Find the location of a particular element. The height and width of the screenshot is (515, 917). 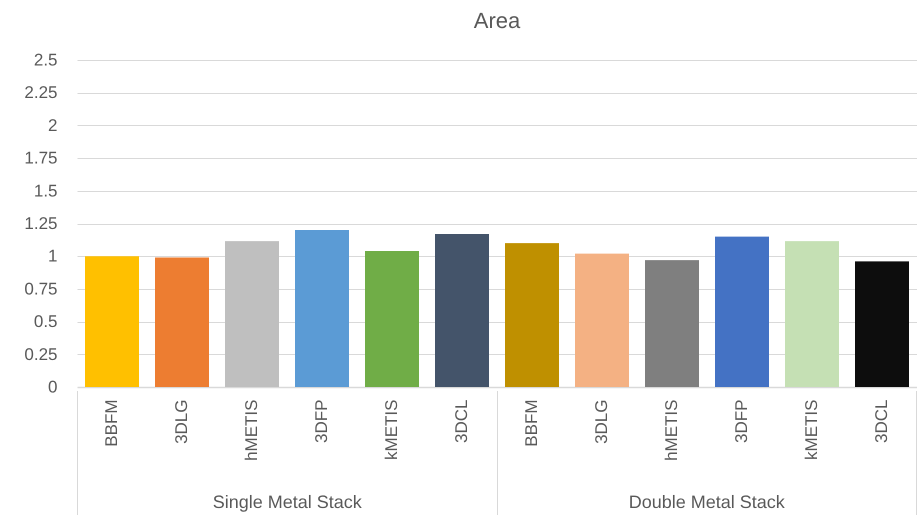

y-tick-label: 1 is located at coordinates (53, 256).